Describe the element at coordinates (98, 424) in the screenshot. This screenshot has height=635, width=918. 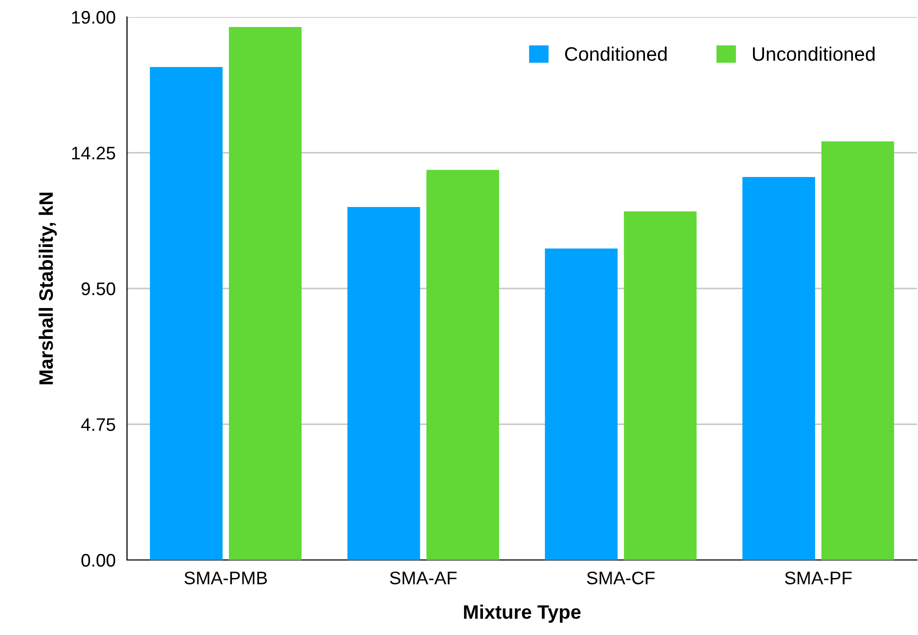
I see `y-tick-label: 4.75` at that location.